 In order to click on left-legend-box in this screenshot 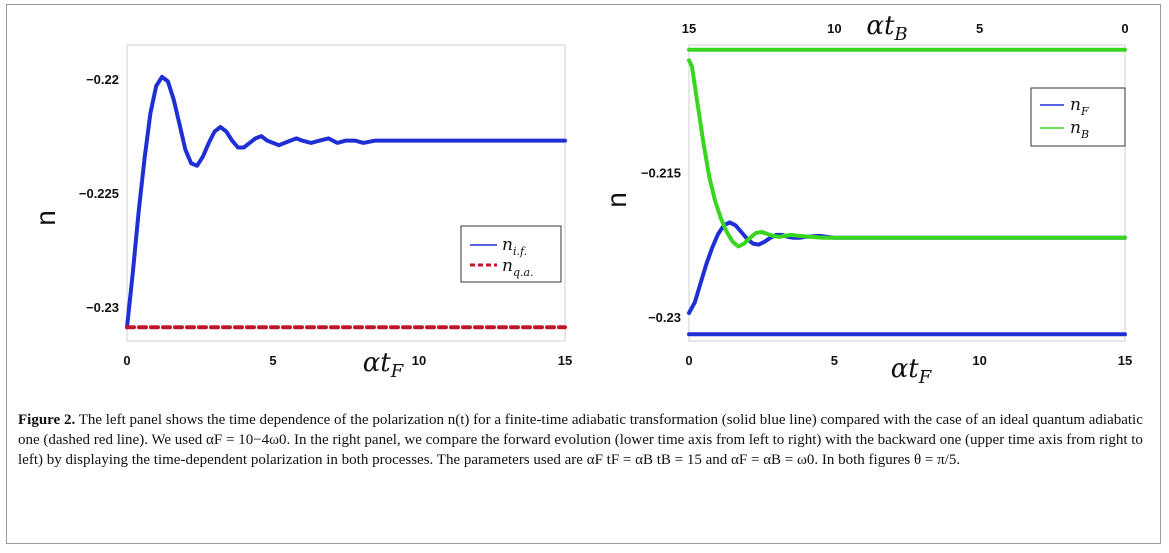, I will do `click(511, 254)`.